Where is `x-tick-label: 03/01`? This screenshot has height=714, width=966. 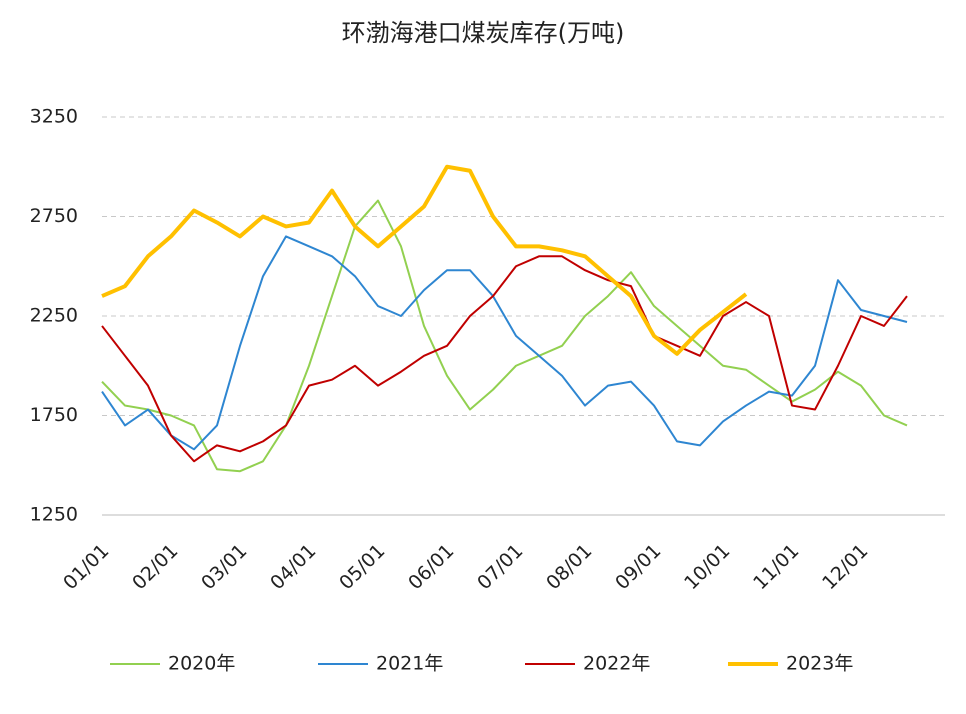
x-tick-label: 03/01 is located at coordinates (224, 567).